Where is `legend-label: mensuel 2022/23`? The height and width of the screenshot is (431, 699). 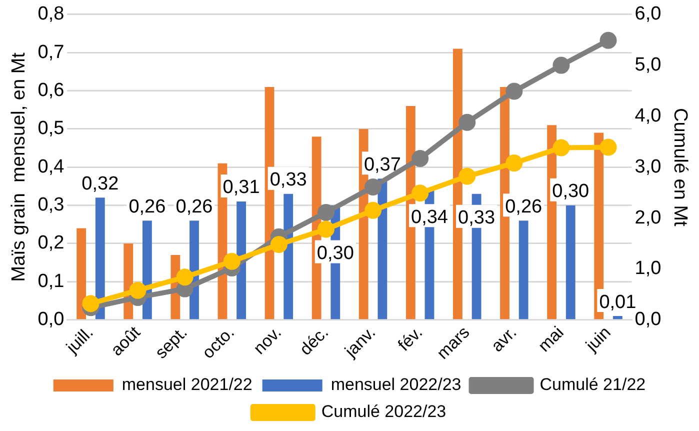
legend-label: mensuel 2022/23 is located at coordinates (396, 384).